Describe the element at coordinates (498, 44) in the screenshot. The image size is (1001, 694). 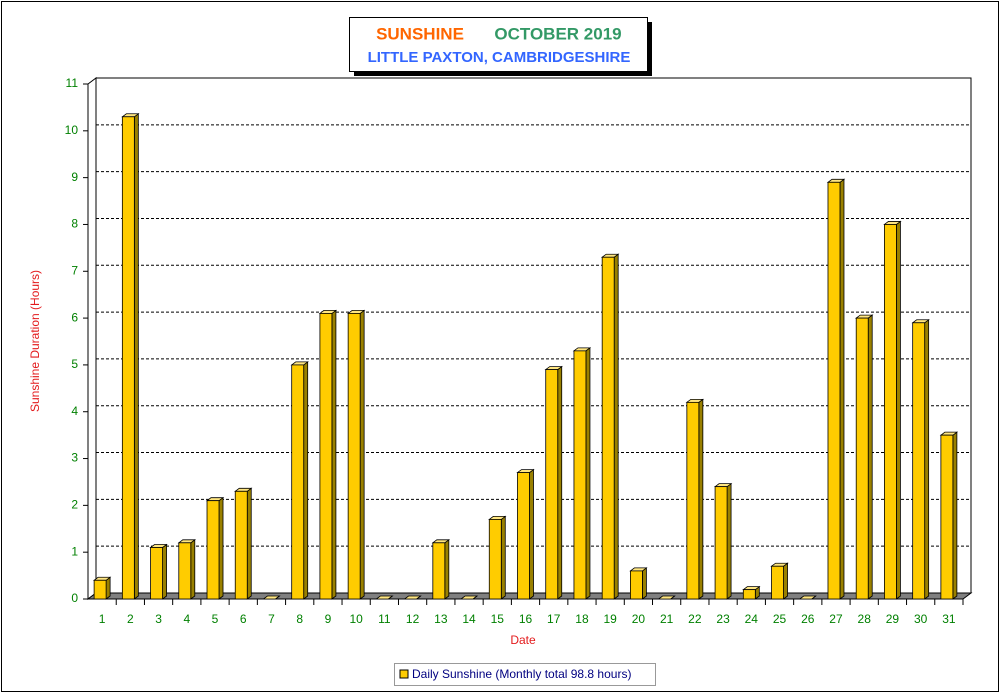
I see `title-box` at that location.